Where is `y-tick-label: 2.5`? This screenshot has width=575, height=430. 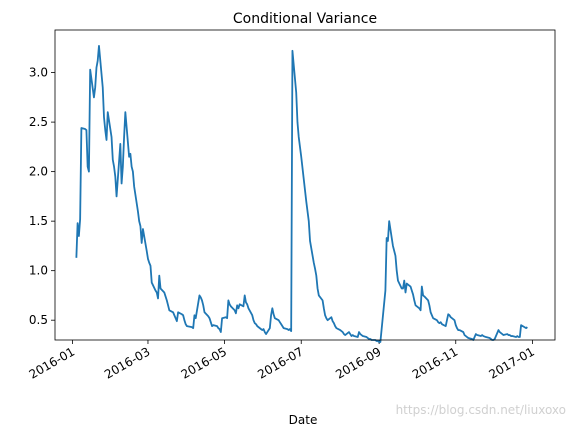 y-tick-label: 2.5 is located at coordinates (38, 122).